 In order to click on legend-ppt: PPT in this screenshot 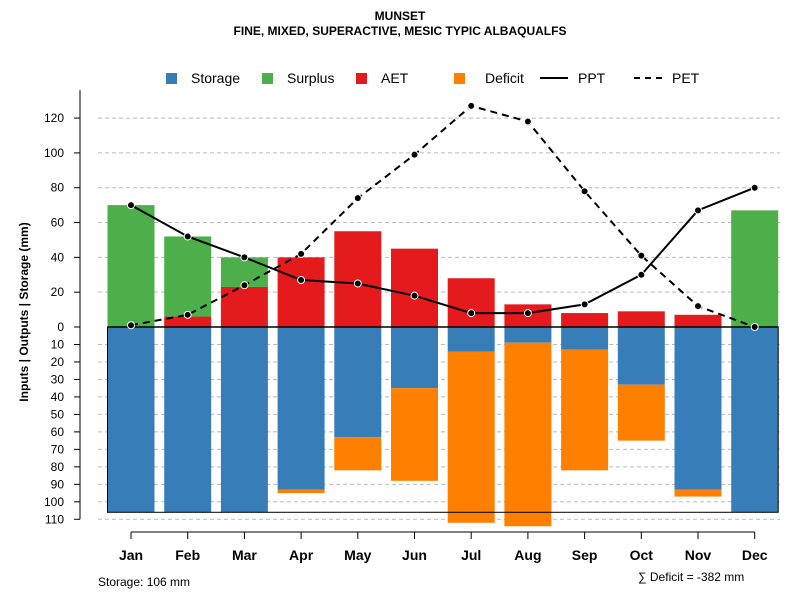, I will do `click(572, 78)`.